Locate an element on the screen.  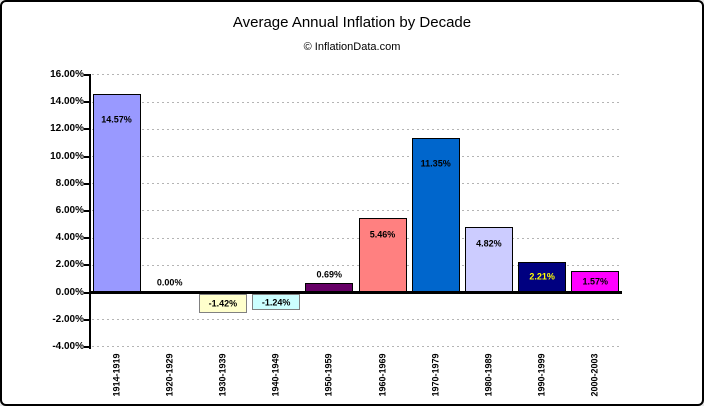
x-axis-label: 1990-1999 is located at coordinates (541, 375).